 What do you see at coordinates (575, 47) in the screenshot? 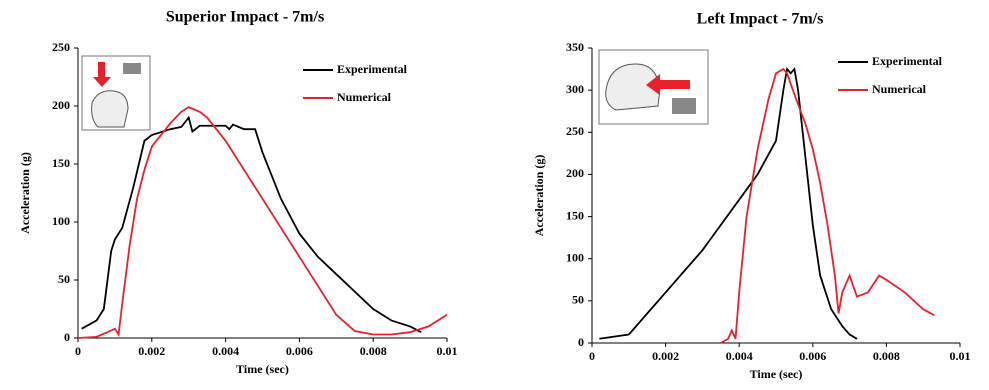
I see `y-tick-label: 350` at bounding box center [575, 47].